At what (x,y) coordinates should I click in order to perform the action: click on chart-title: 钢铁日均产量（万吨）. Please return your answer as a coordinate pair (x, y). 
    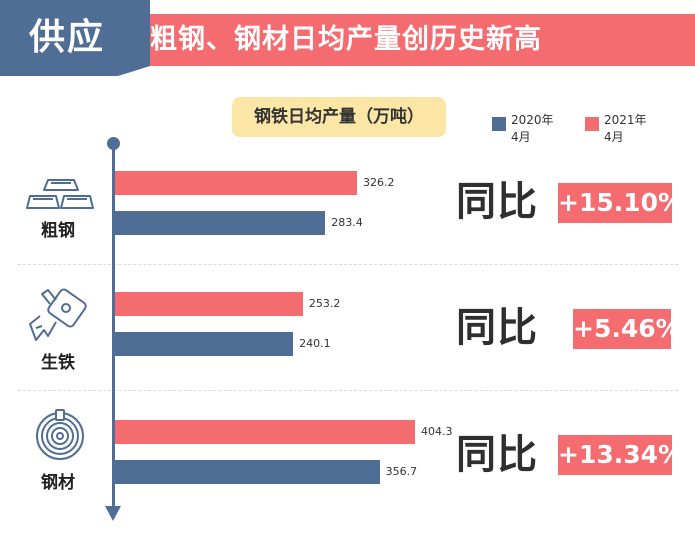
    Looking at the image, I should click on (339, 117).